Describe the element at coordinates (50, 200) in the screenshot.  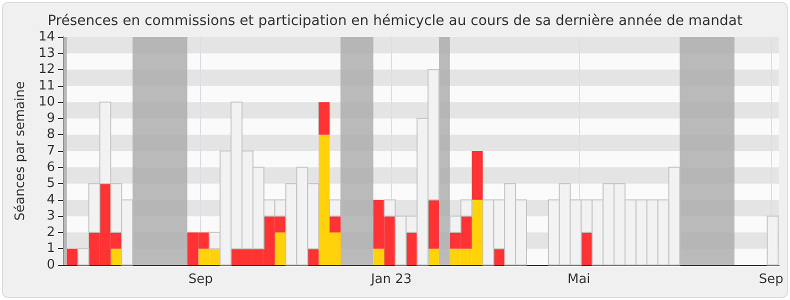
I see `y-tick-label: 4` at that location.